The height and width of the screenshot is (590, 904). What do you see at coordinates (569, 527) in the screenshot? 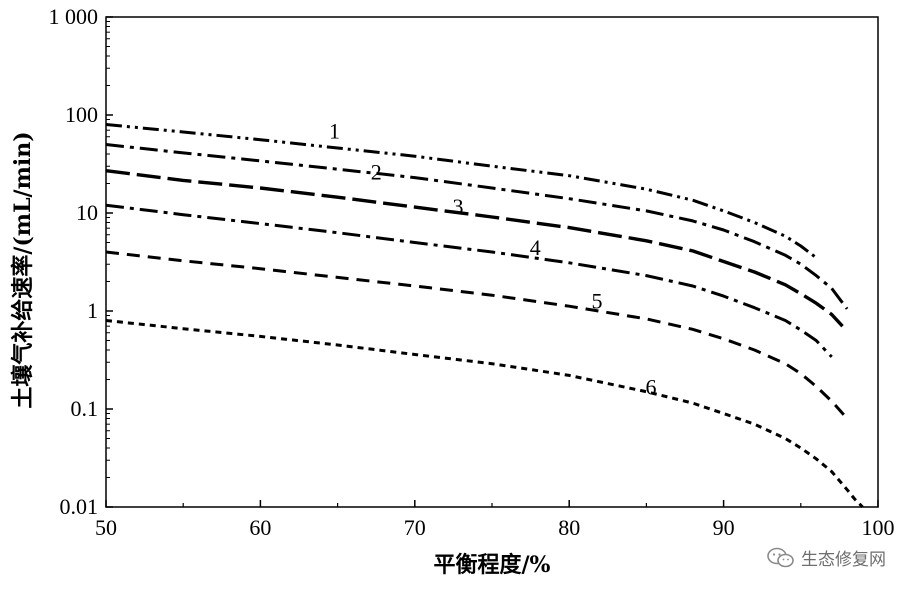
I see `x-tick-label: 80` at bounding box center [569, 527].